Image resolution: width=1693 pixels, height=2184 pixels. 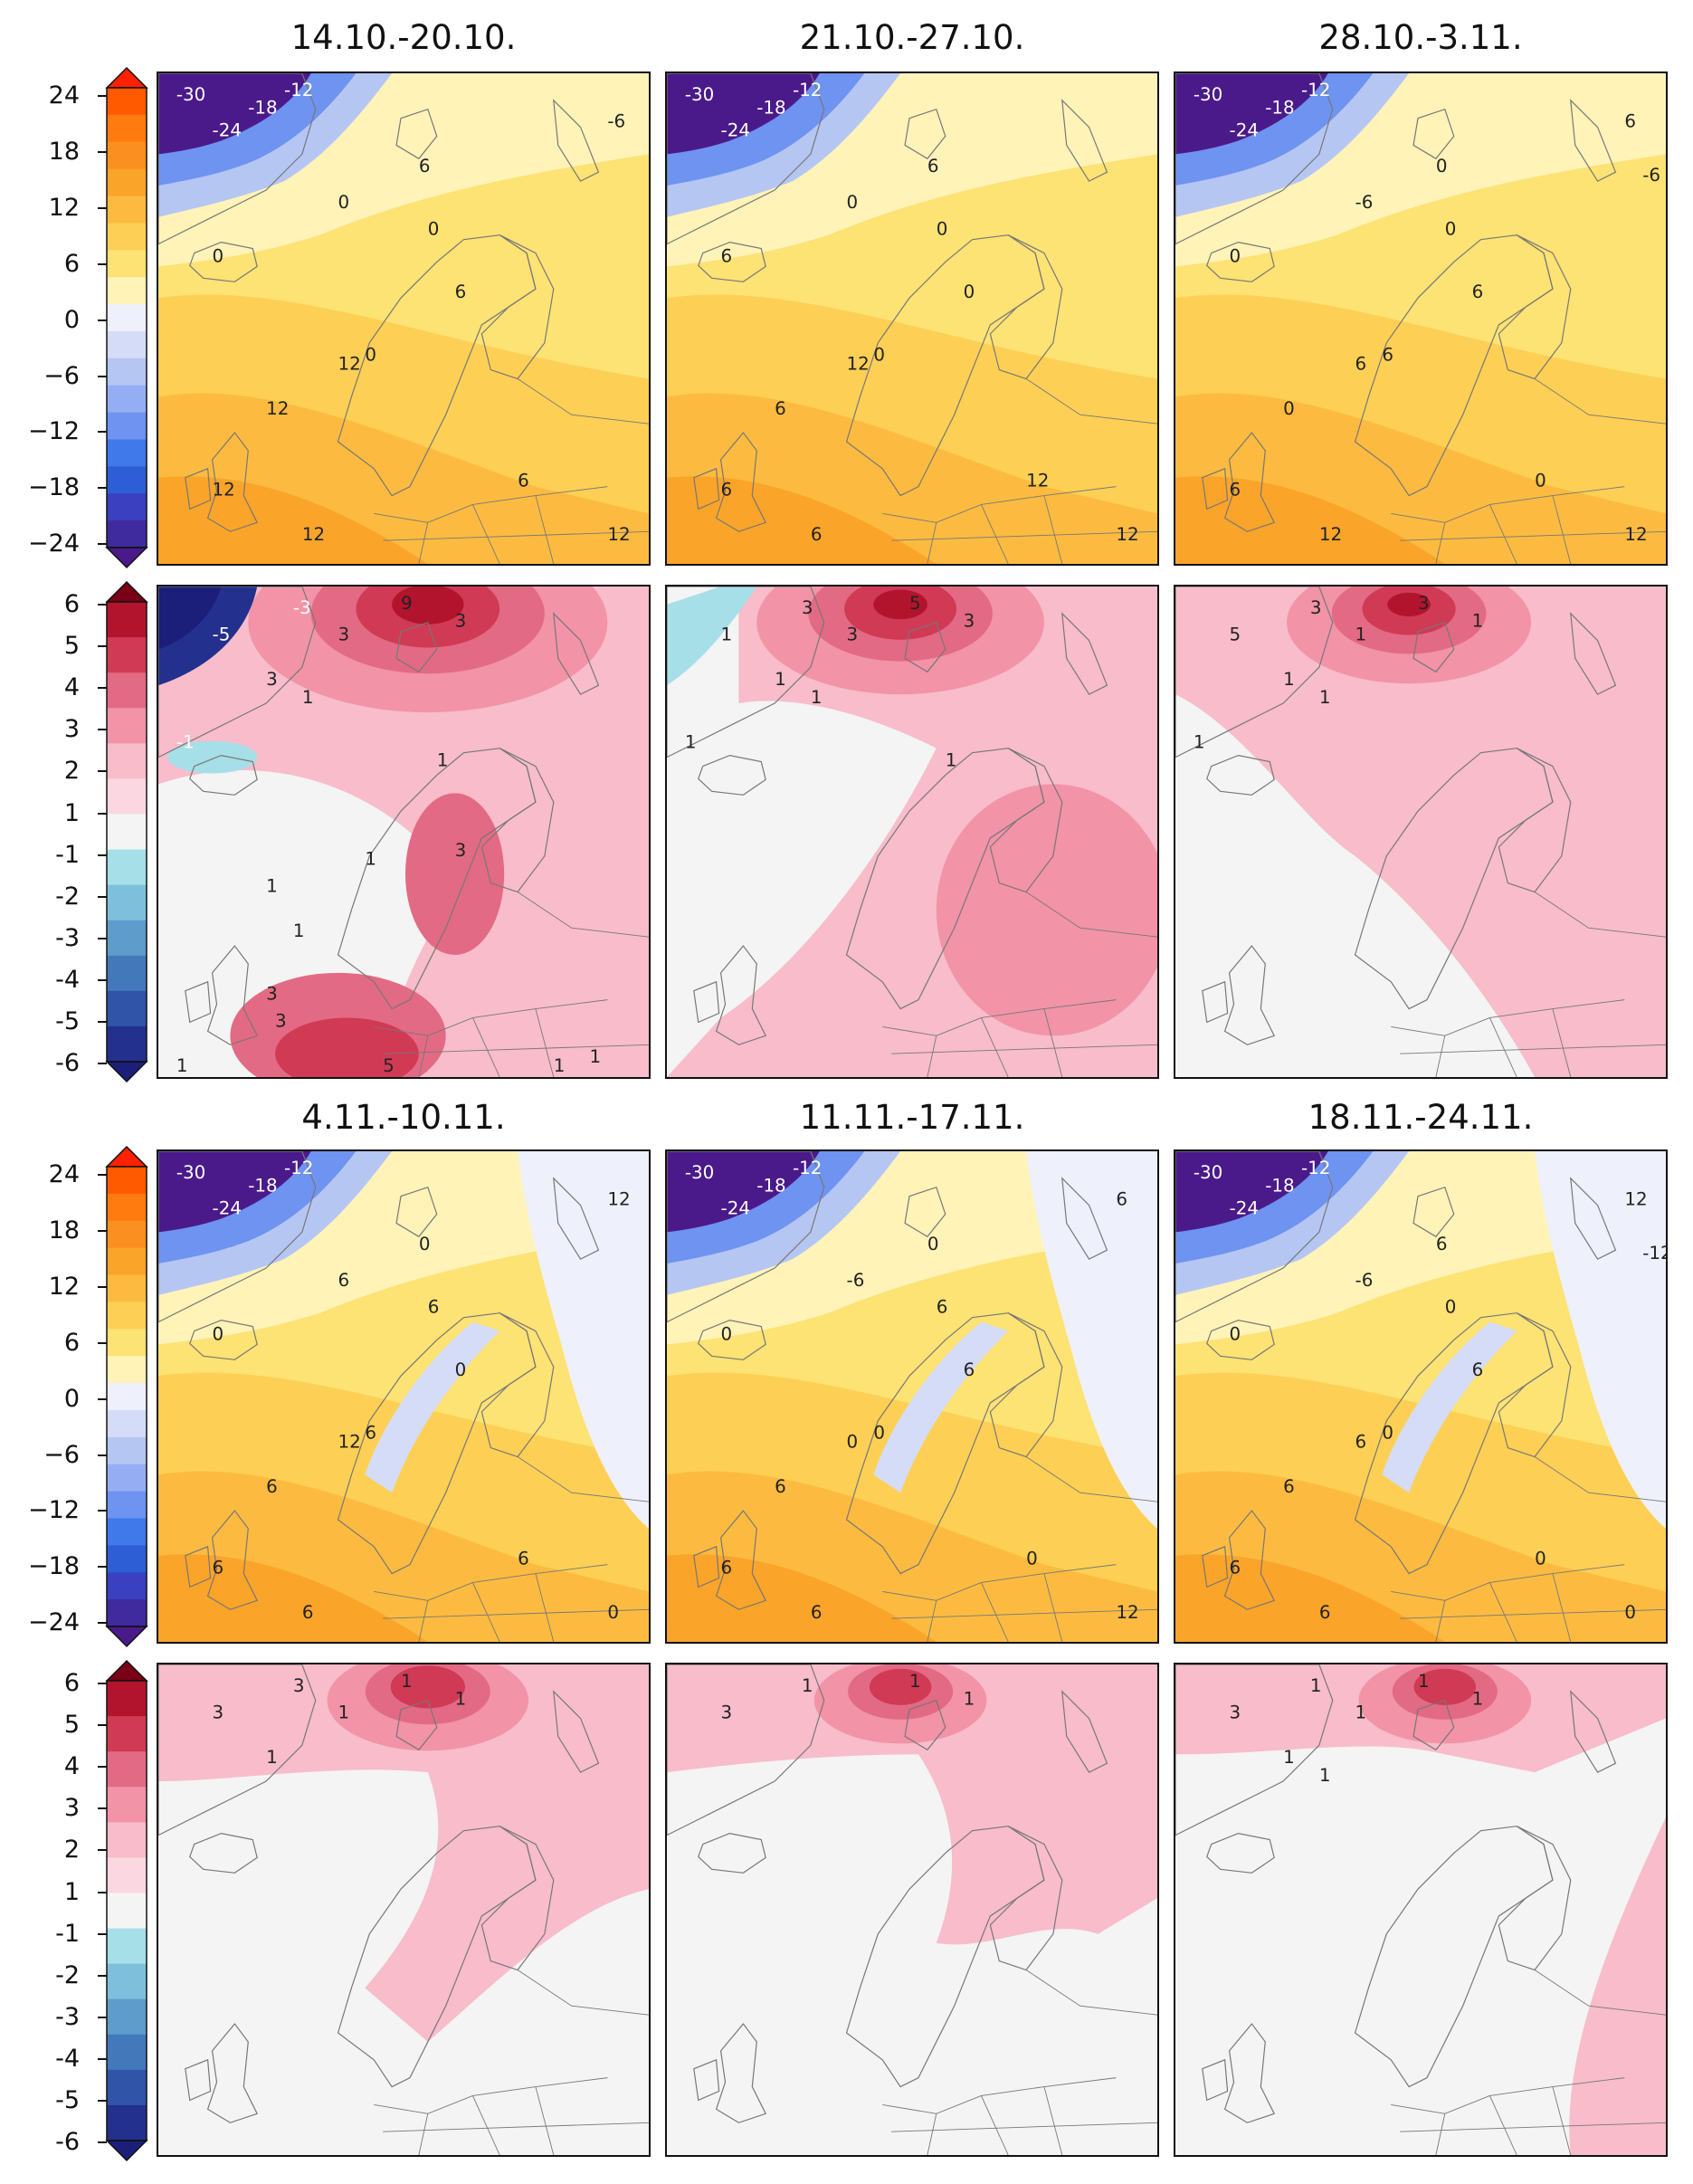 What do you see at coordinates (54, 1510) in the screenshot?
I see `colorbar-tick-label: −12` at bounding box center [54, 1510].